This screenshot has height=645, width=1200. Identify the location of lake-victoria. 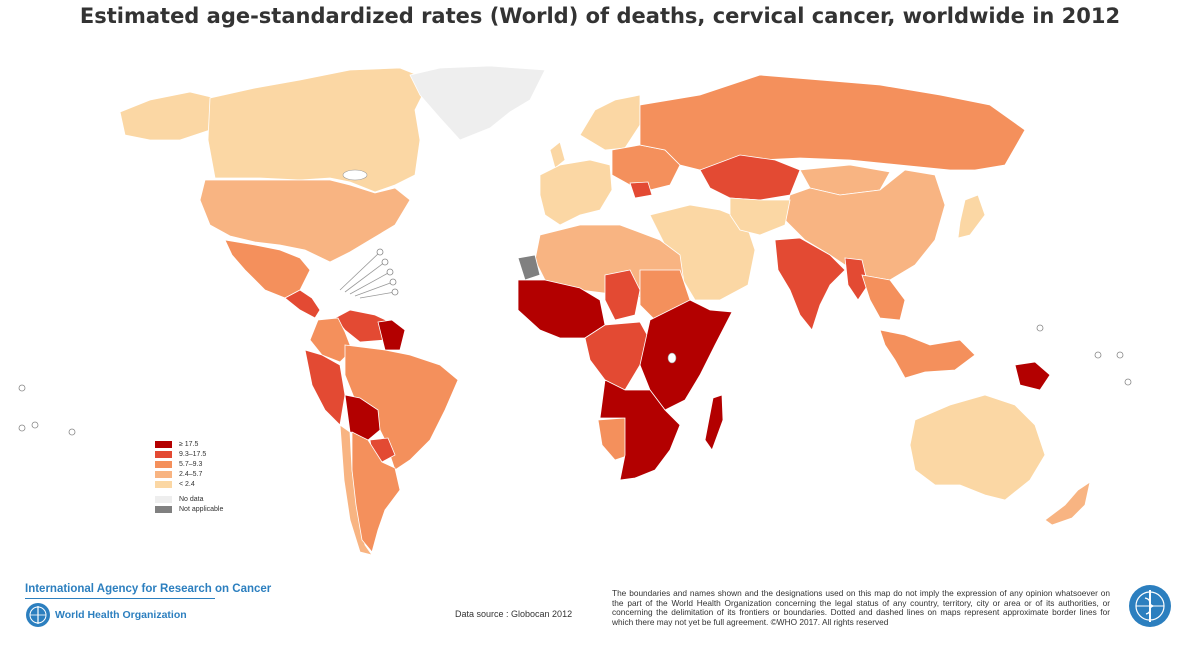
(672, 358).